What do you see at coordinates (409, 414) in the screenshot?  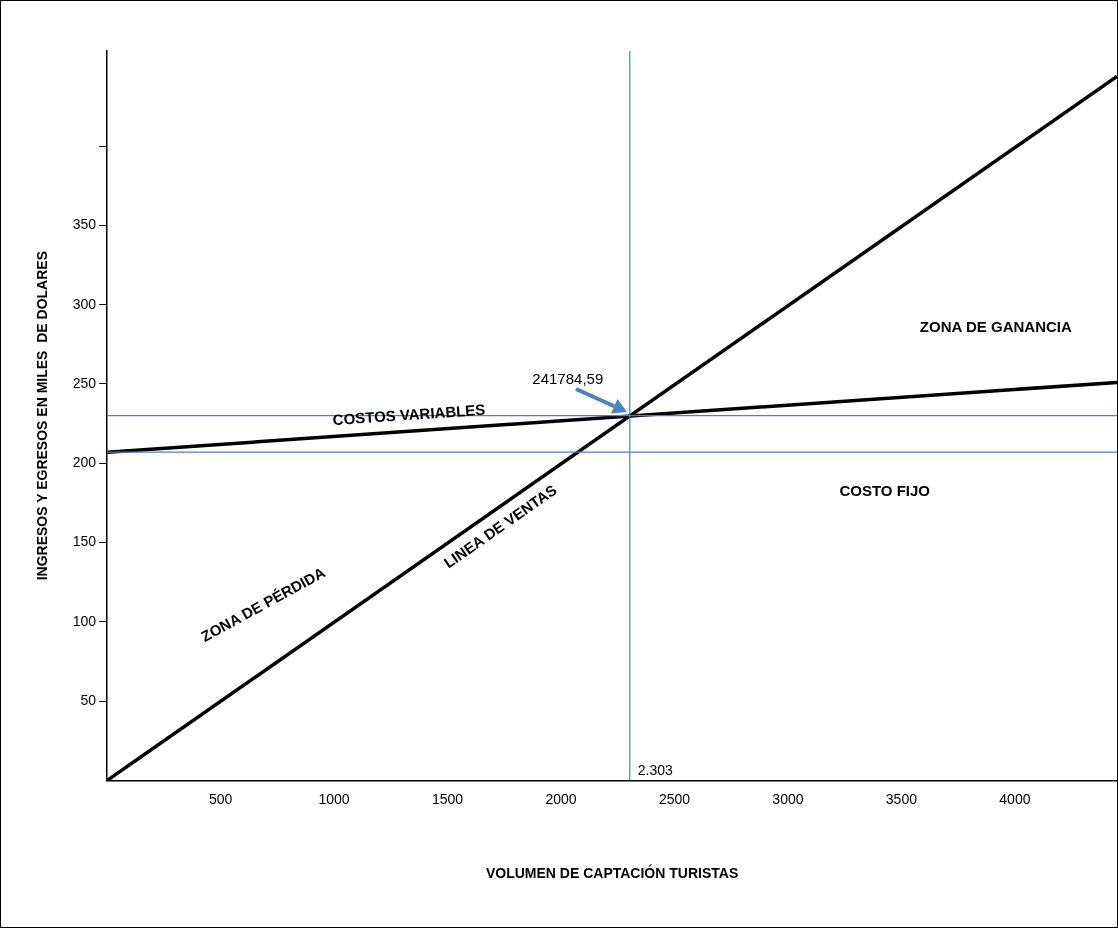 I see `series-label: COSTOS VARIABLES` at bounding box center [409, 414].